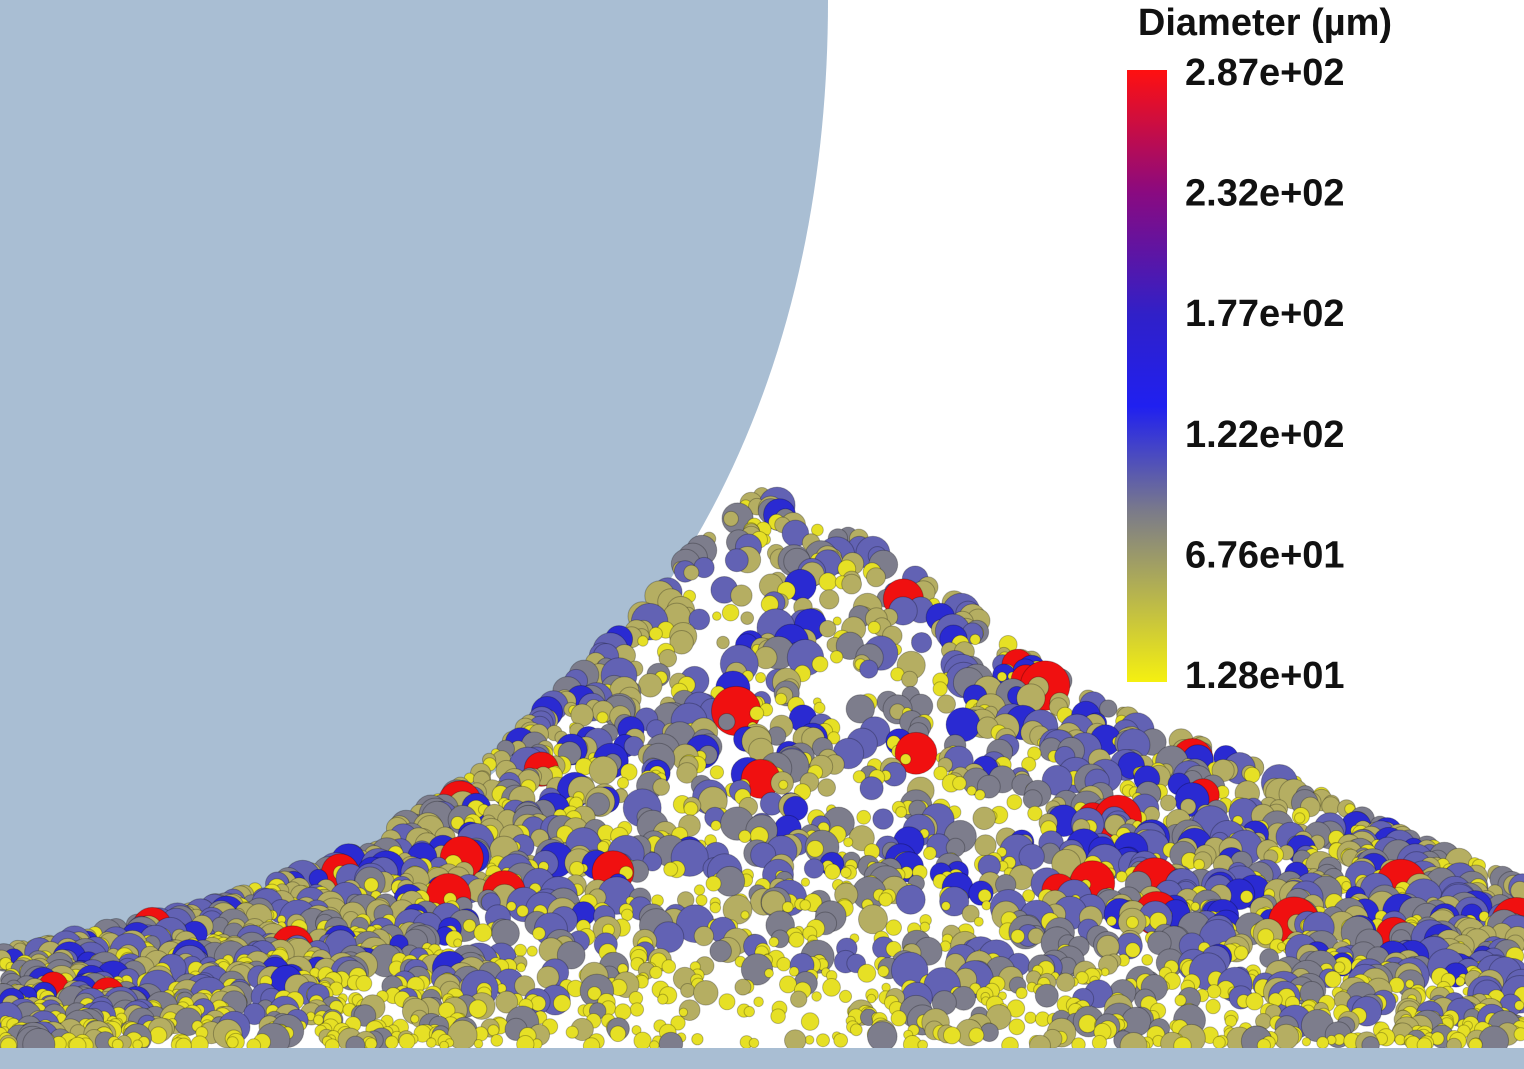 The image size is (1524, 1069). I want to click on legend-label: 1.28e+01, so click(1265, 676).